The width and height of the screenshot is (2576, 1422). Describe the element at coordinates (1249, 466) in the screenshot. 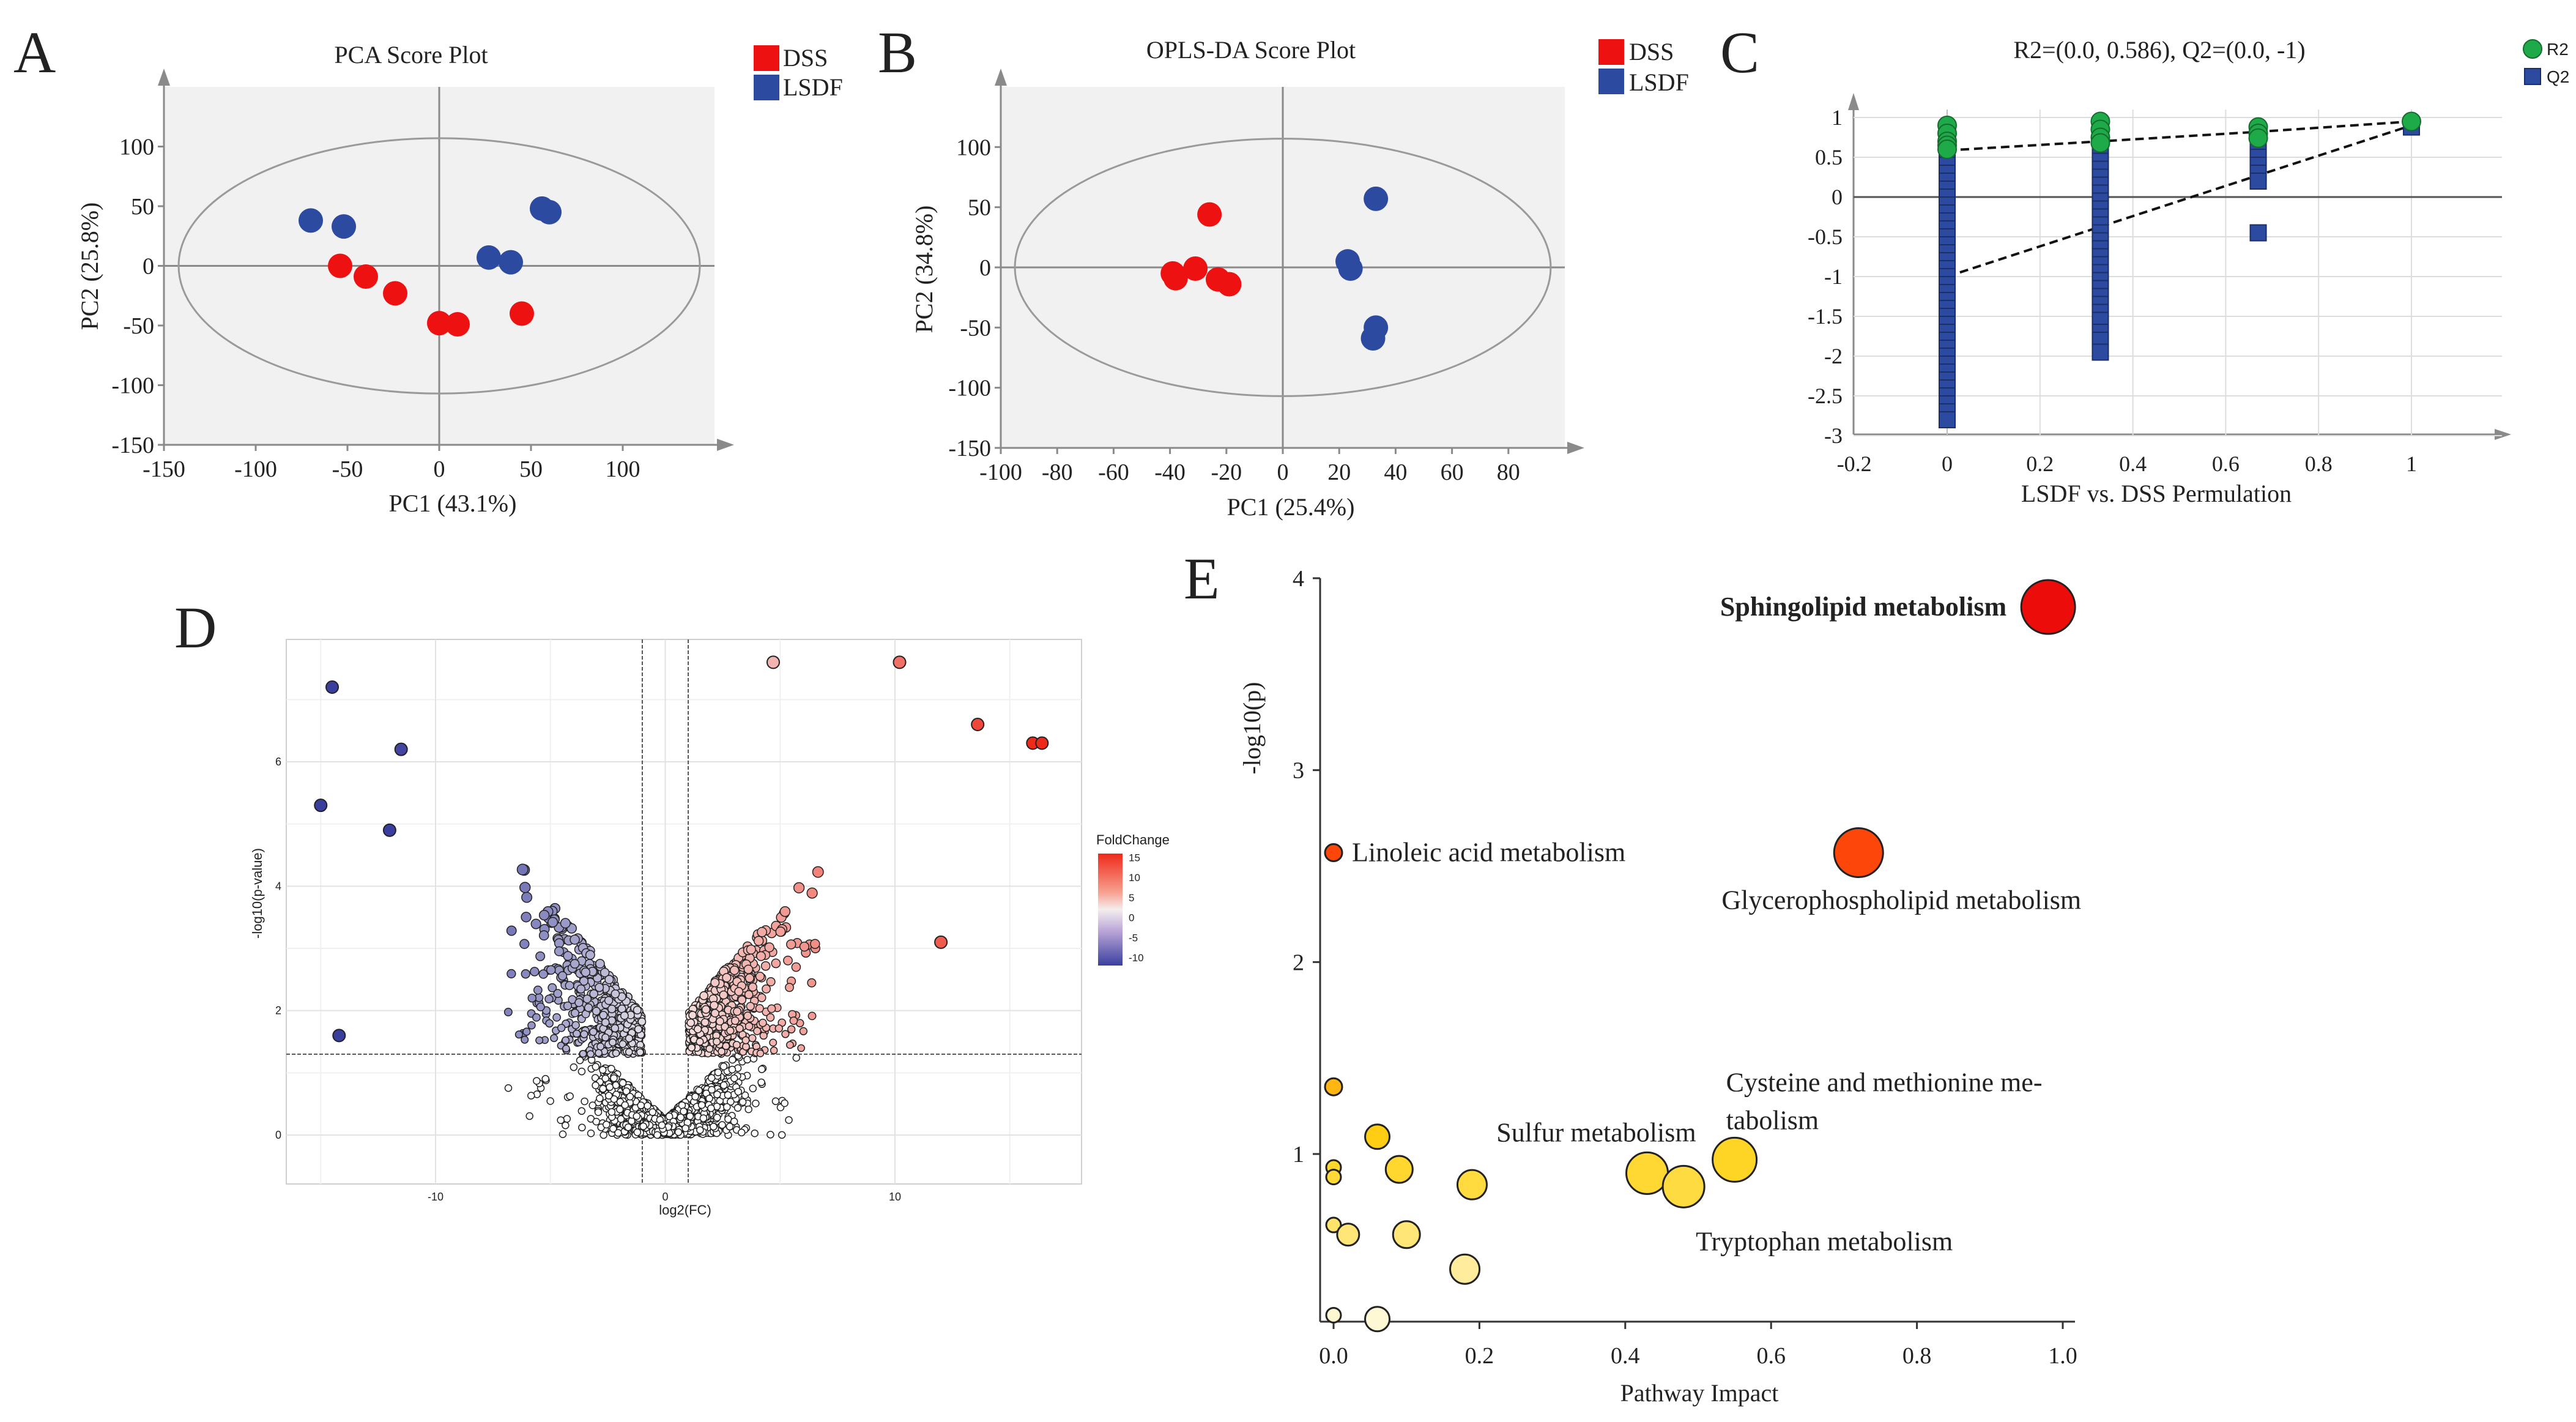

I see `panel-b-x-ticks: -100 -80 -60 -40 -20 0 20 40 60 80` at that location.